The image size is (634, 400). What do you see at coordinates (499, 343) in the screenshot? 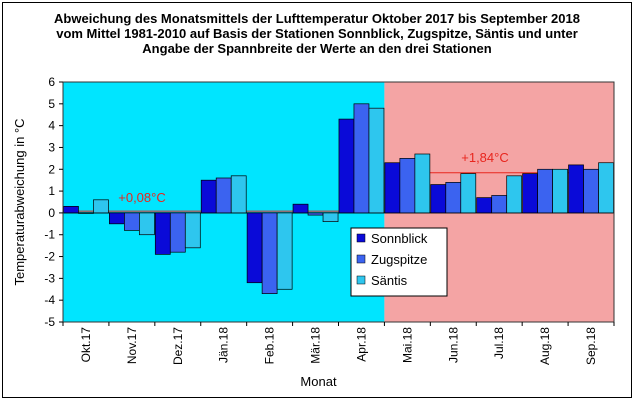
I see `x-tick-label: Jul.18` at bounding box center [499, 343].